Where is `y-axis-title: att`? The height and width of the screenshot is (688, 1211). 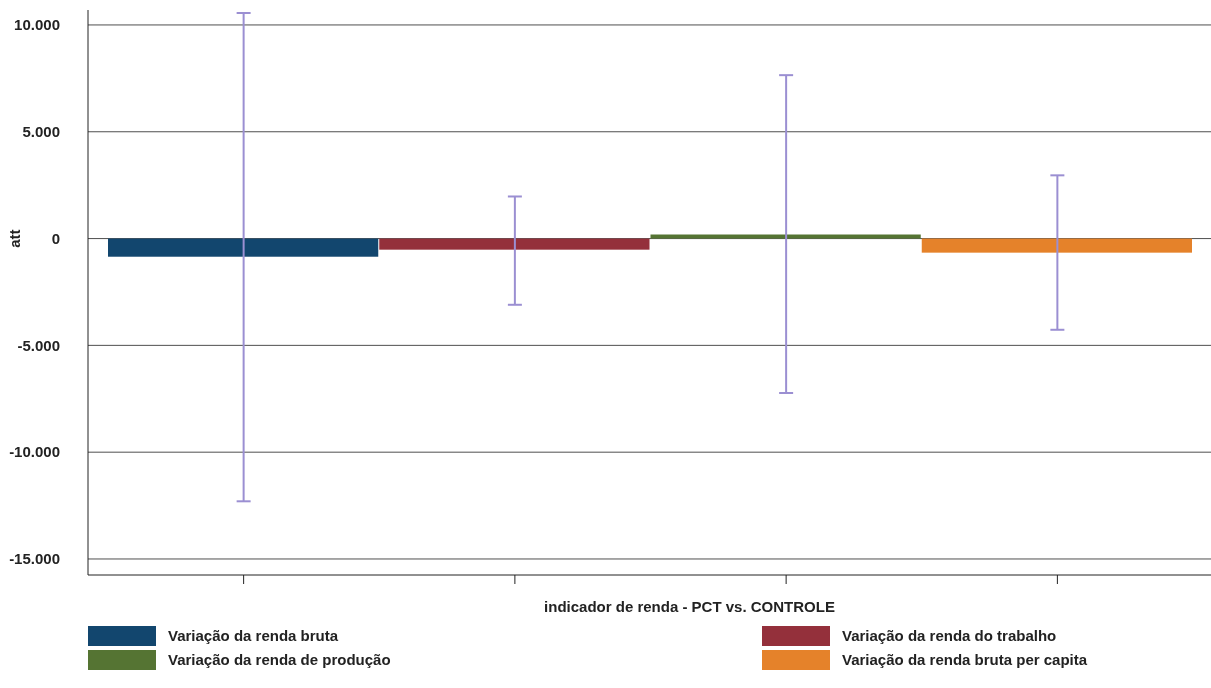
y-axis-title: att is located at coordinates (14, 238).